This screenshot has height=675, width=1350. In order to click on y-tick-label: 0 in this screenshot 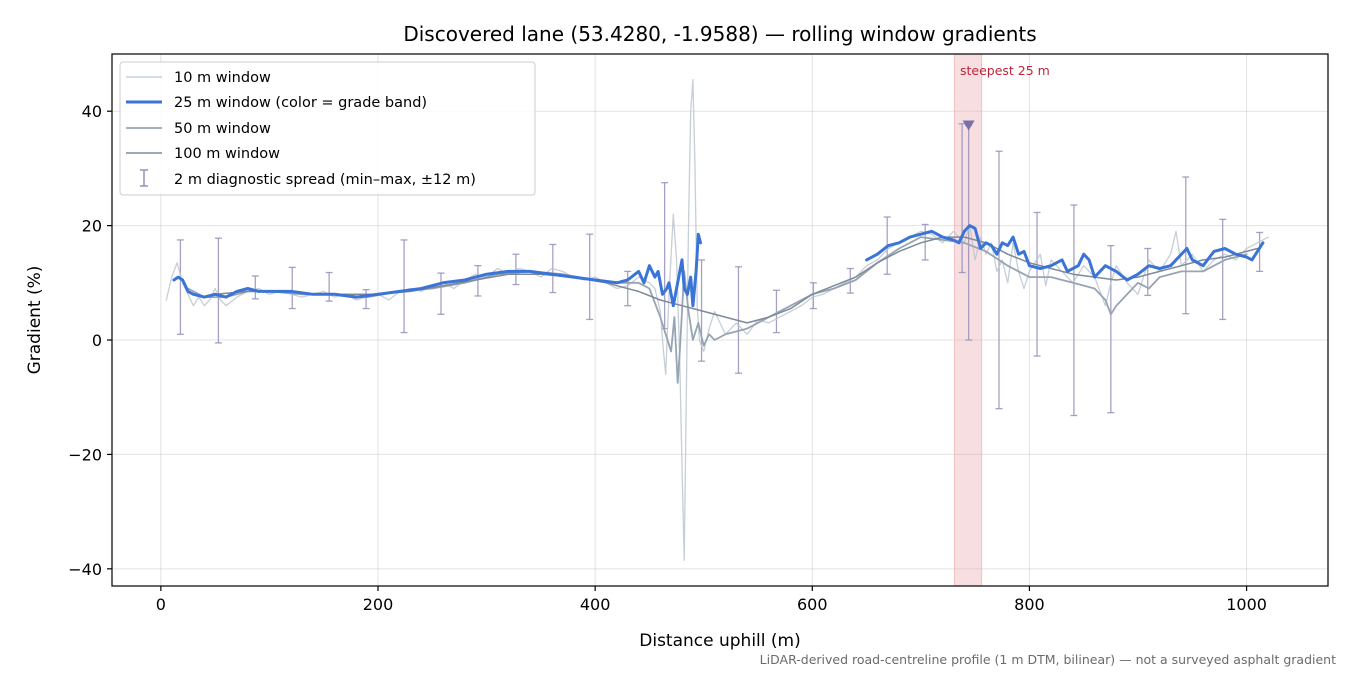, I will do `click(97, 340)`.